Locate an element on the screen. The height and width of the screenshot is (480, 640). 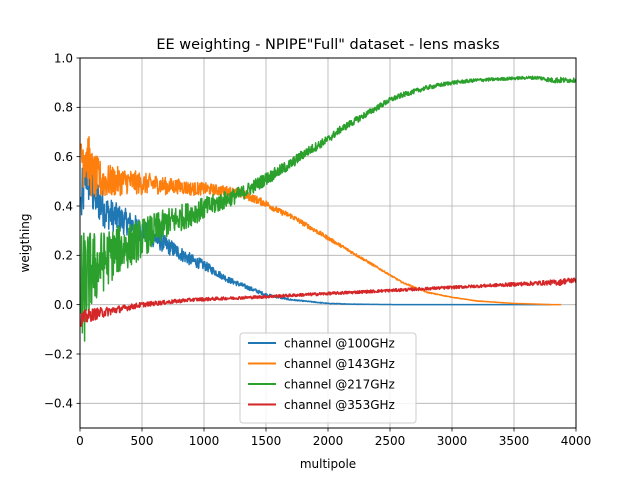
legend-label: channel @217GHz is located at coordinates (339, 384).